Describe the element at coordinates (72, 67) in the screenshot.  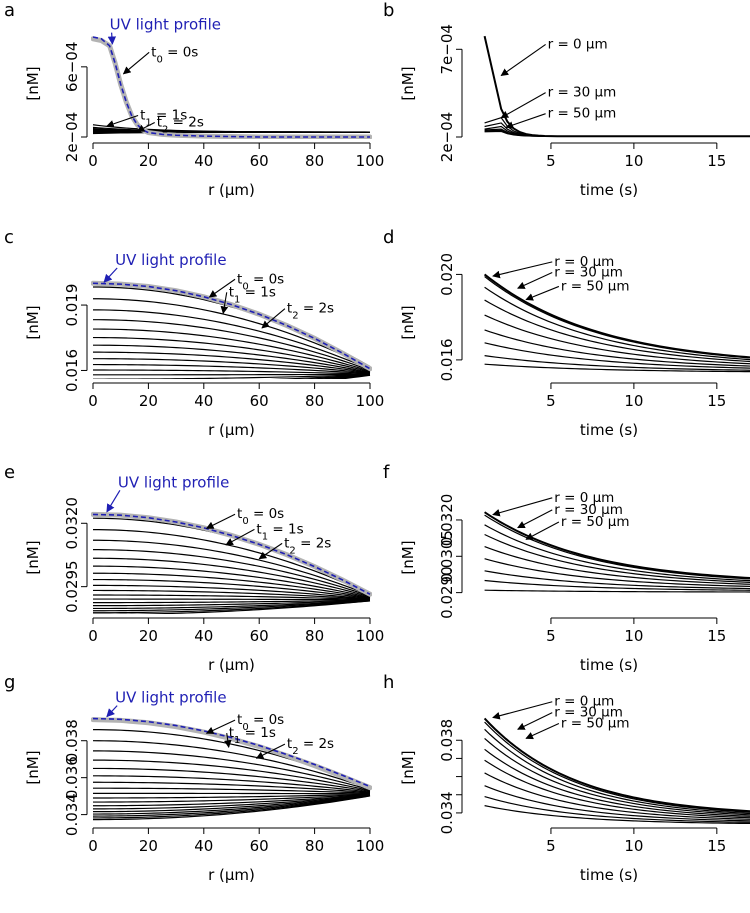
I see `y-tick-label: 6e−04` at that location.